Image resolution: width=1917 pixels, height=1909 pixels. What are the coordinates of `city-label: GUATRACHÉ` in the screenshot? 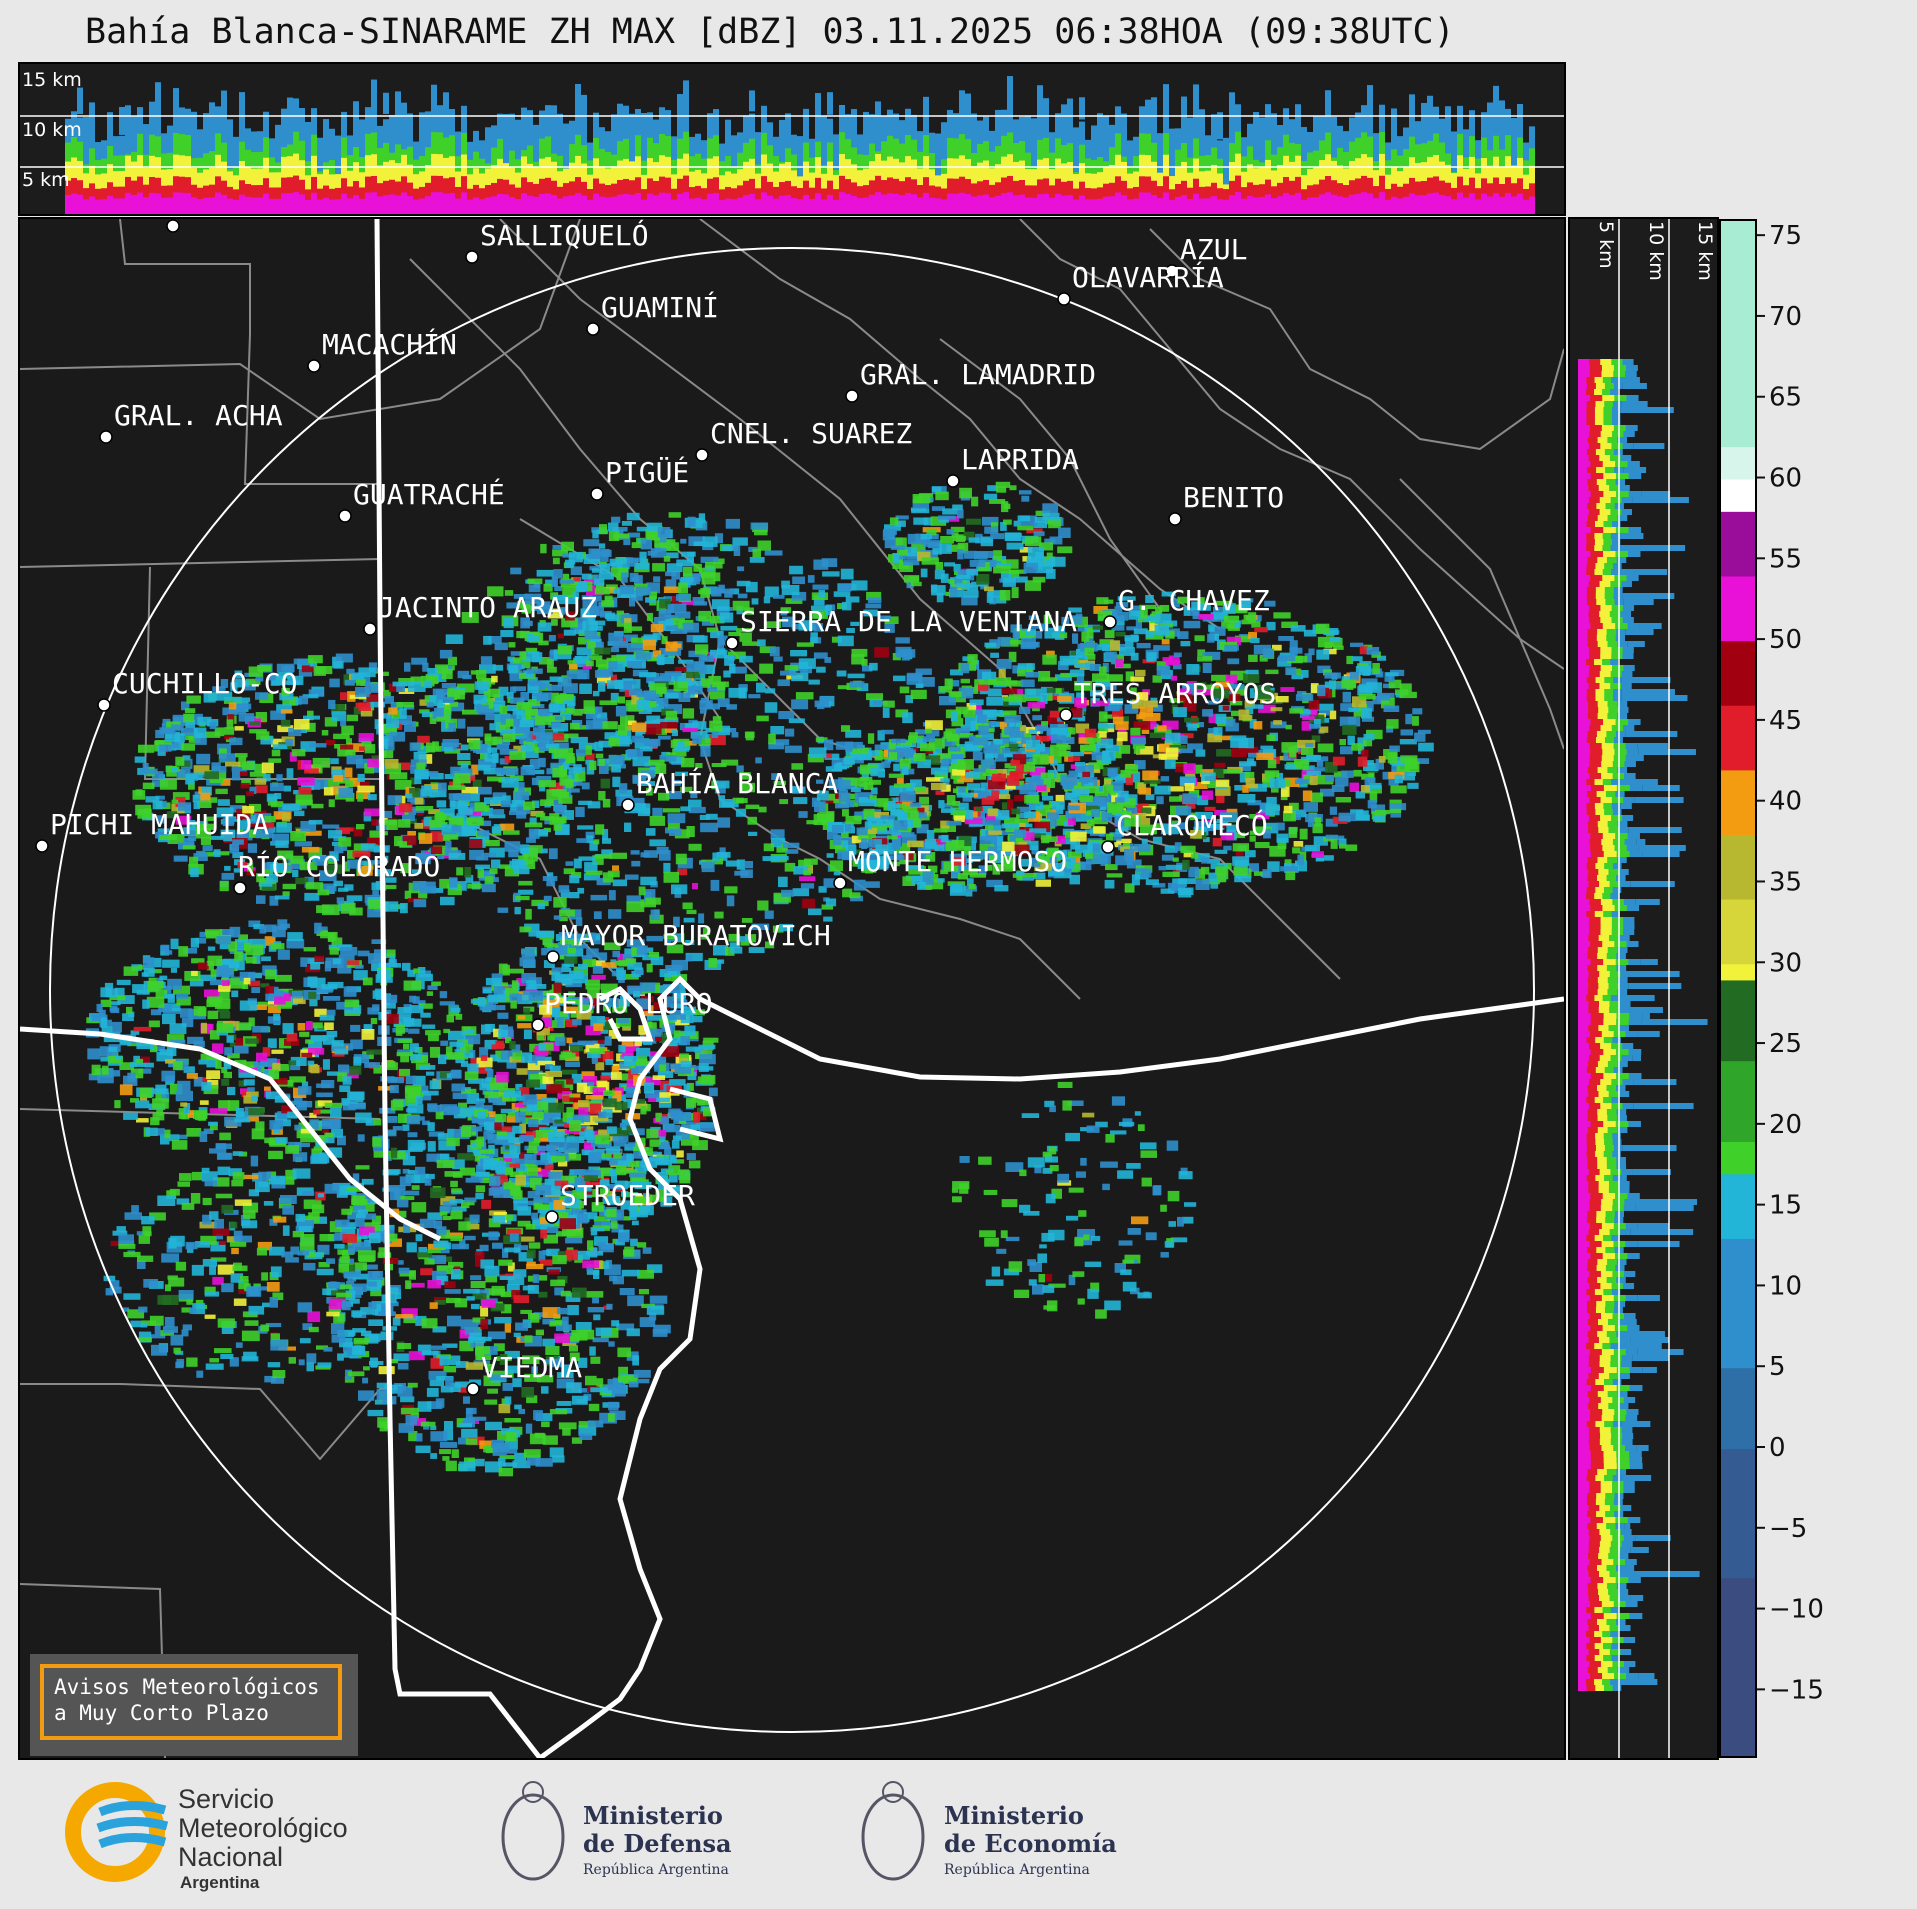 It's located at (429, 494).